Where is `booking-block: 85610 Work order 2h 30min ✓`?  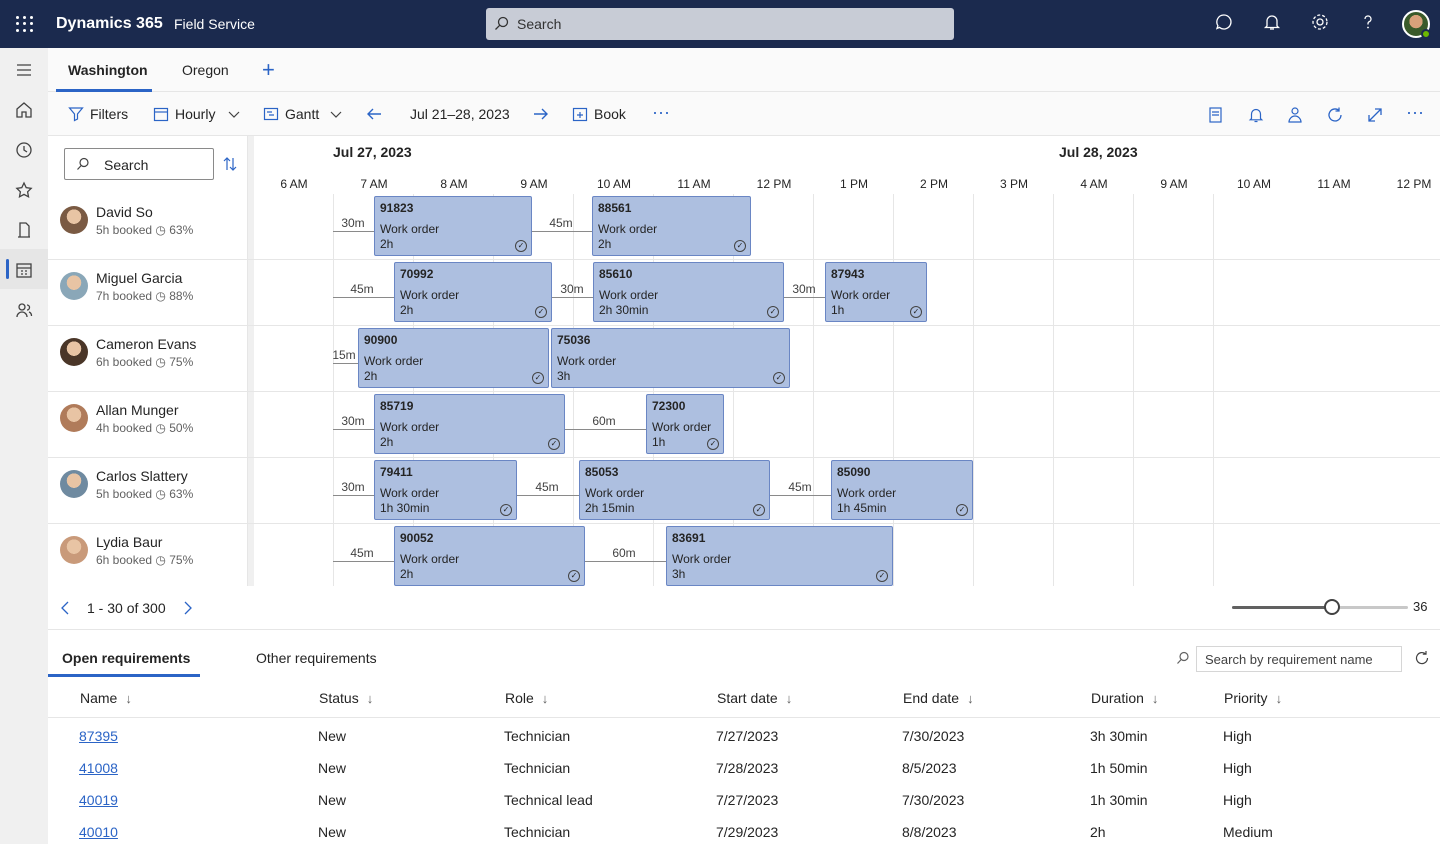 booking-block: 85610 Work order 2h 30min ✓ is located at coordinates (688, 292).